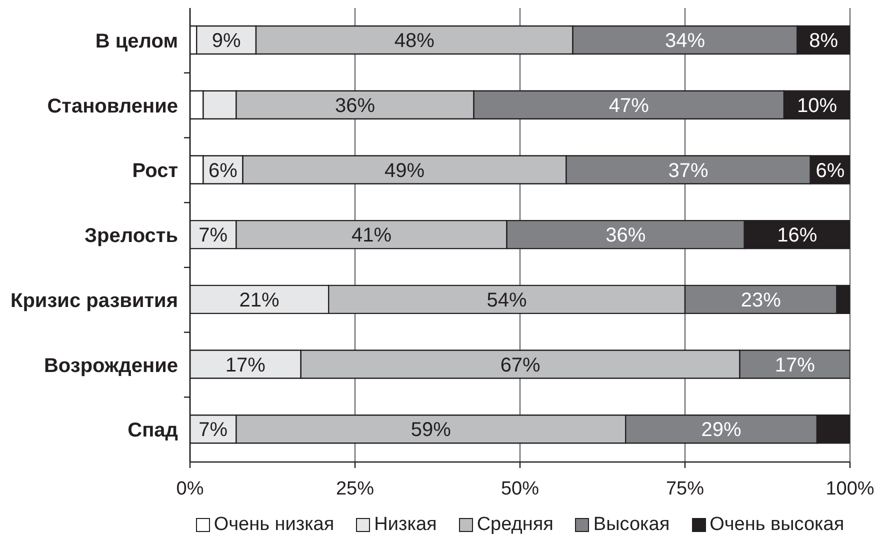 This screenshot has height=539, width=875. What do you see at coordinates (405, 525) in the screenshot?
I see `legend-label: Низкая` at bounding box center [405, 525].